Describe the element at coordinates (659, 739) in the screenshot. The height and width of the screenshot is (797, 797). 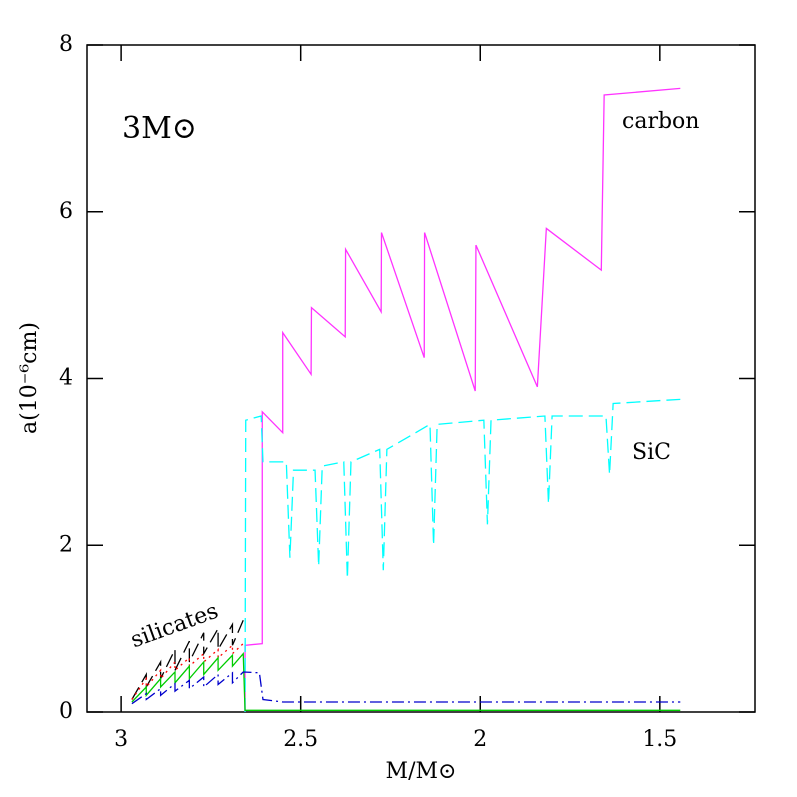
I see `x-tick-label: 1.5` at that location.